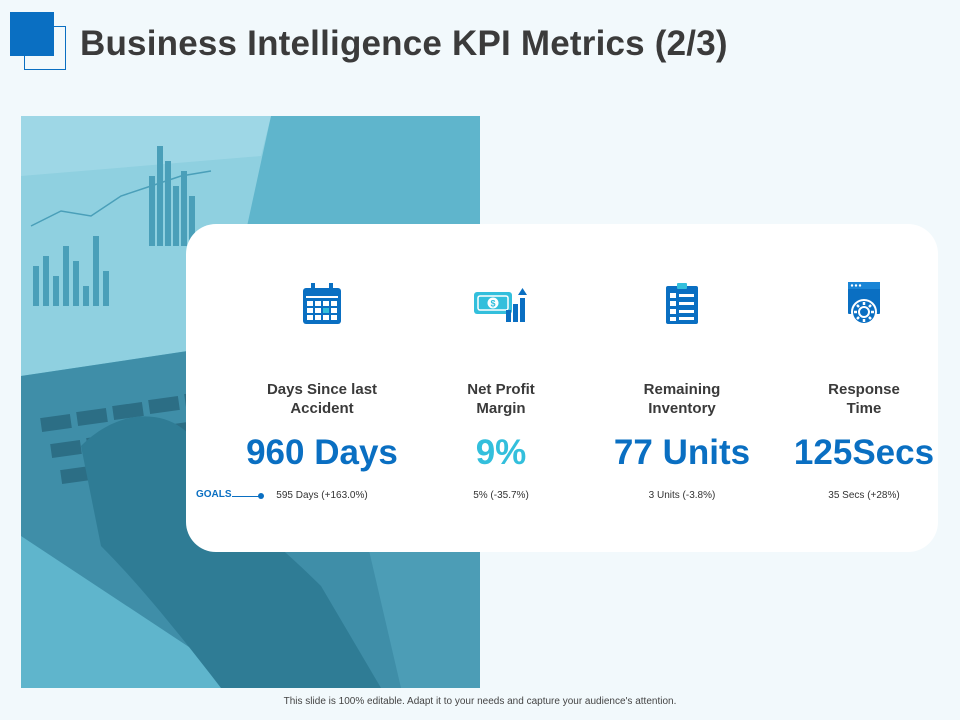 The height and width of the screenshot is (720, 960). I want to click on goals-label: GOALS, so click(214, 494).